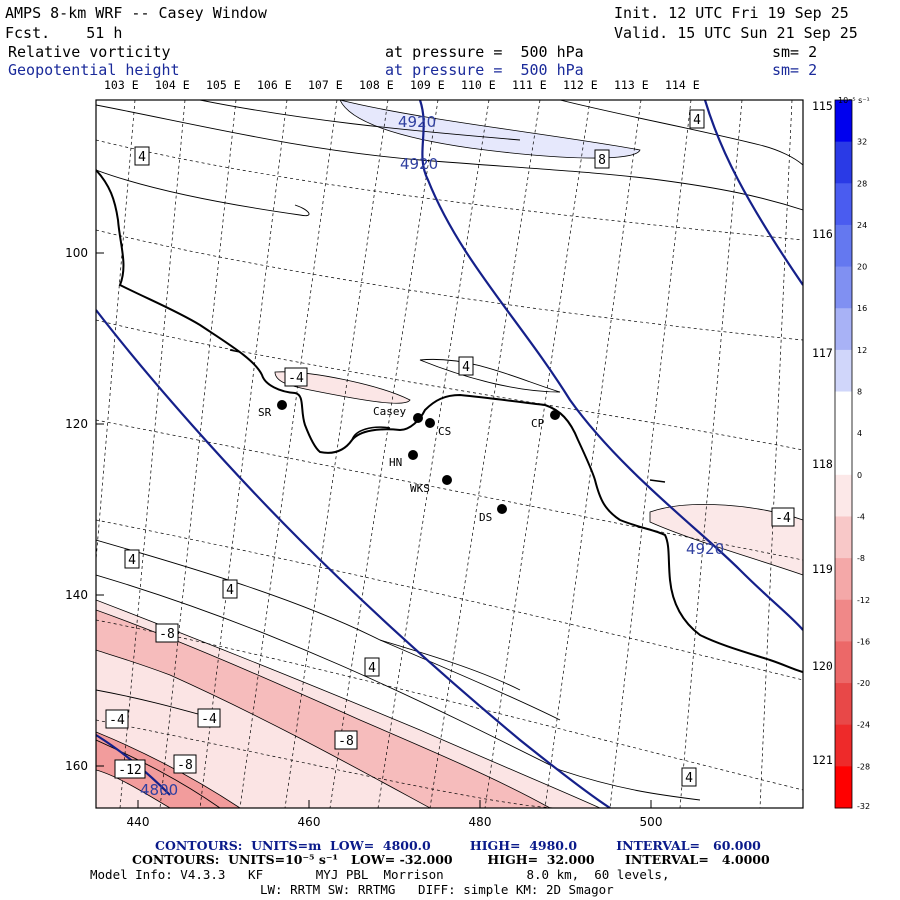 This screenshot has width=900, height=900. I want to click on lon-label-top: 114 E, so click(682, 85).